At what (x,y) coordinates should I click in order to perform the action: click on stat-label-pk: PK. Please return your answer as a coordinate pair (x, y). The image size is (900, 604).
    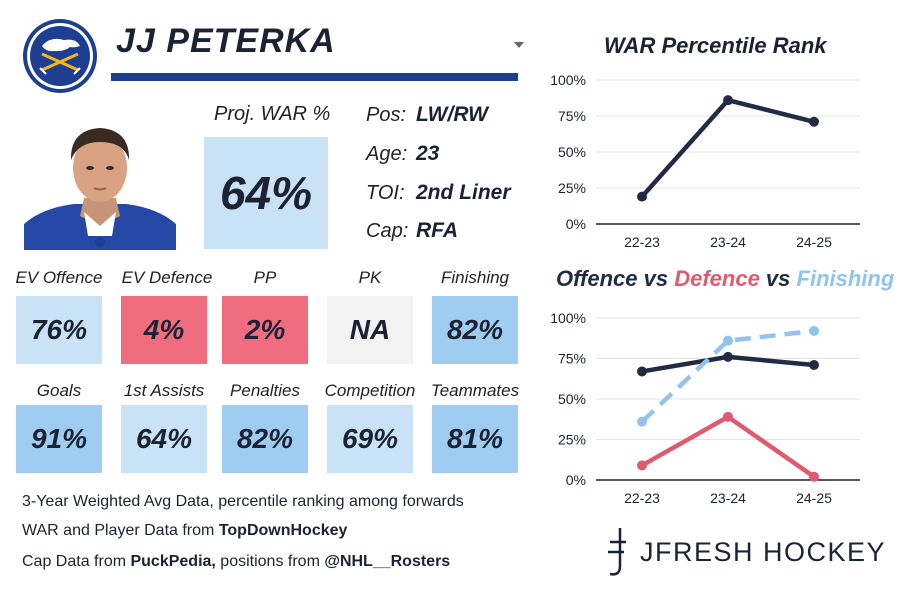
    Looking at the image, I should click on (370, 277).